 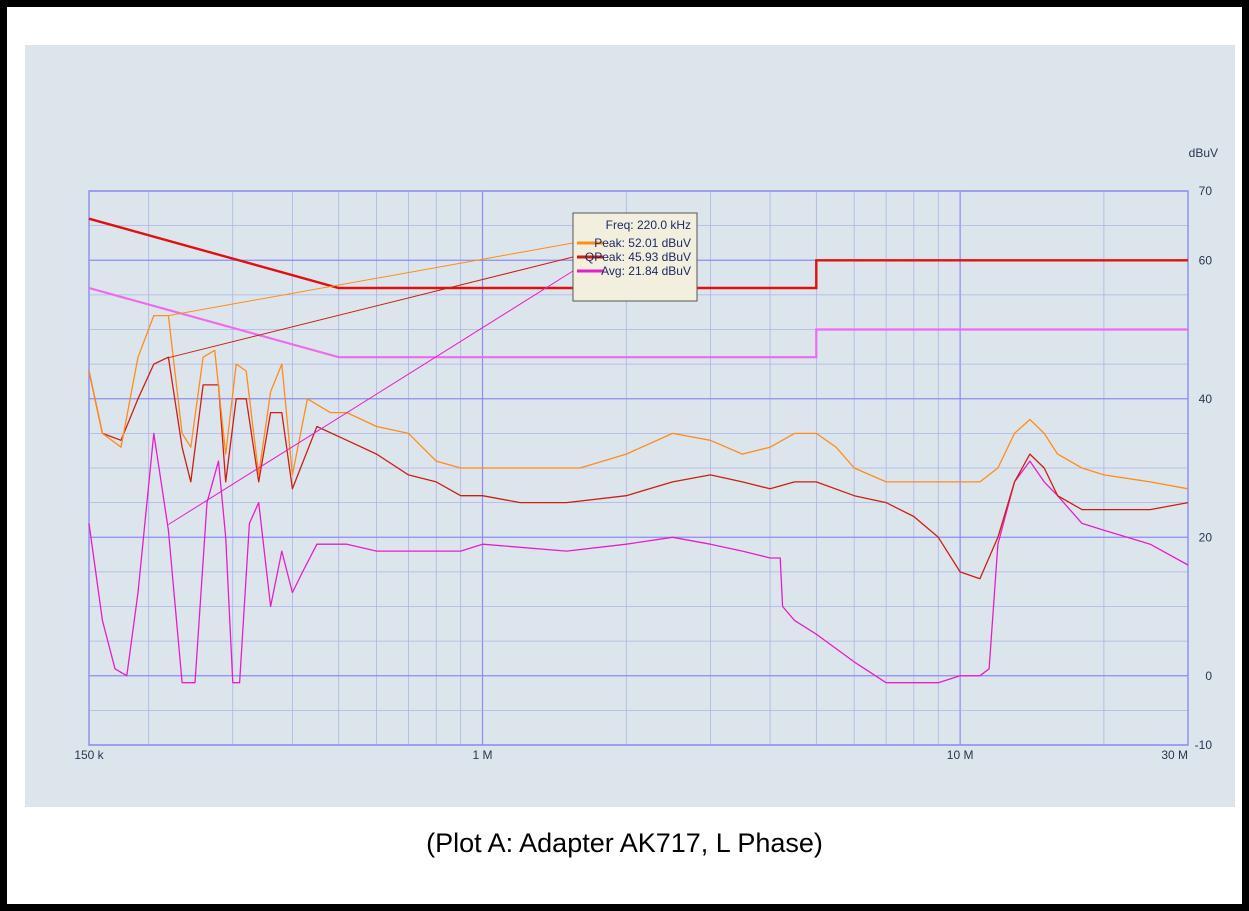 I want to click on limit-line-qp, so click(x=638, y=253).